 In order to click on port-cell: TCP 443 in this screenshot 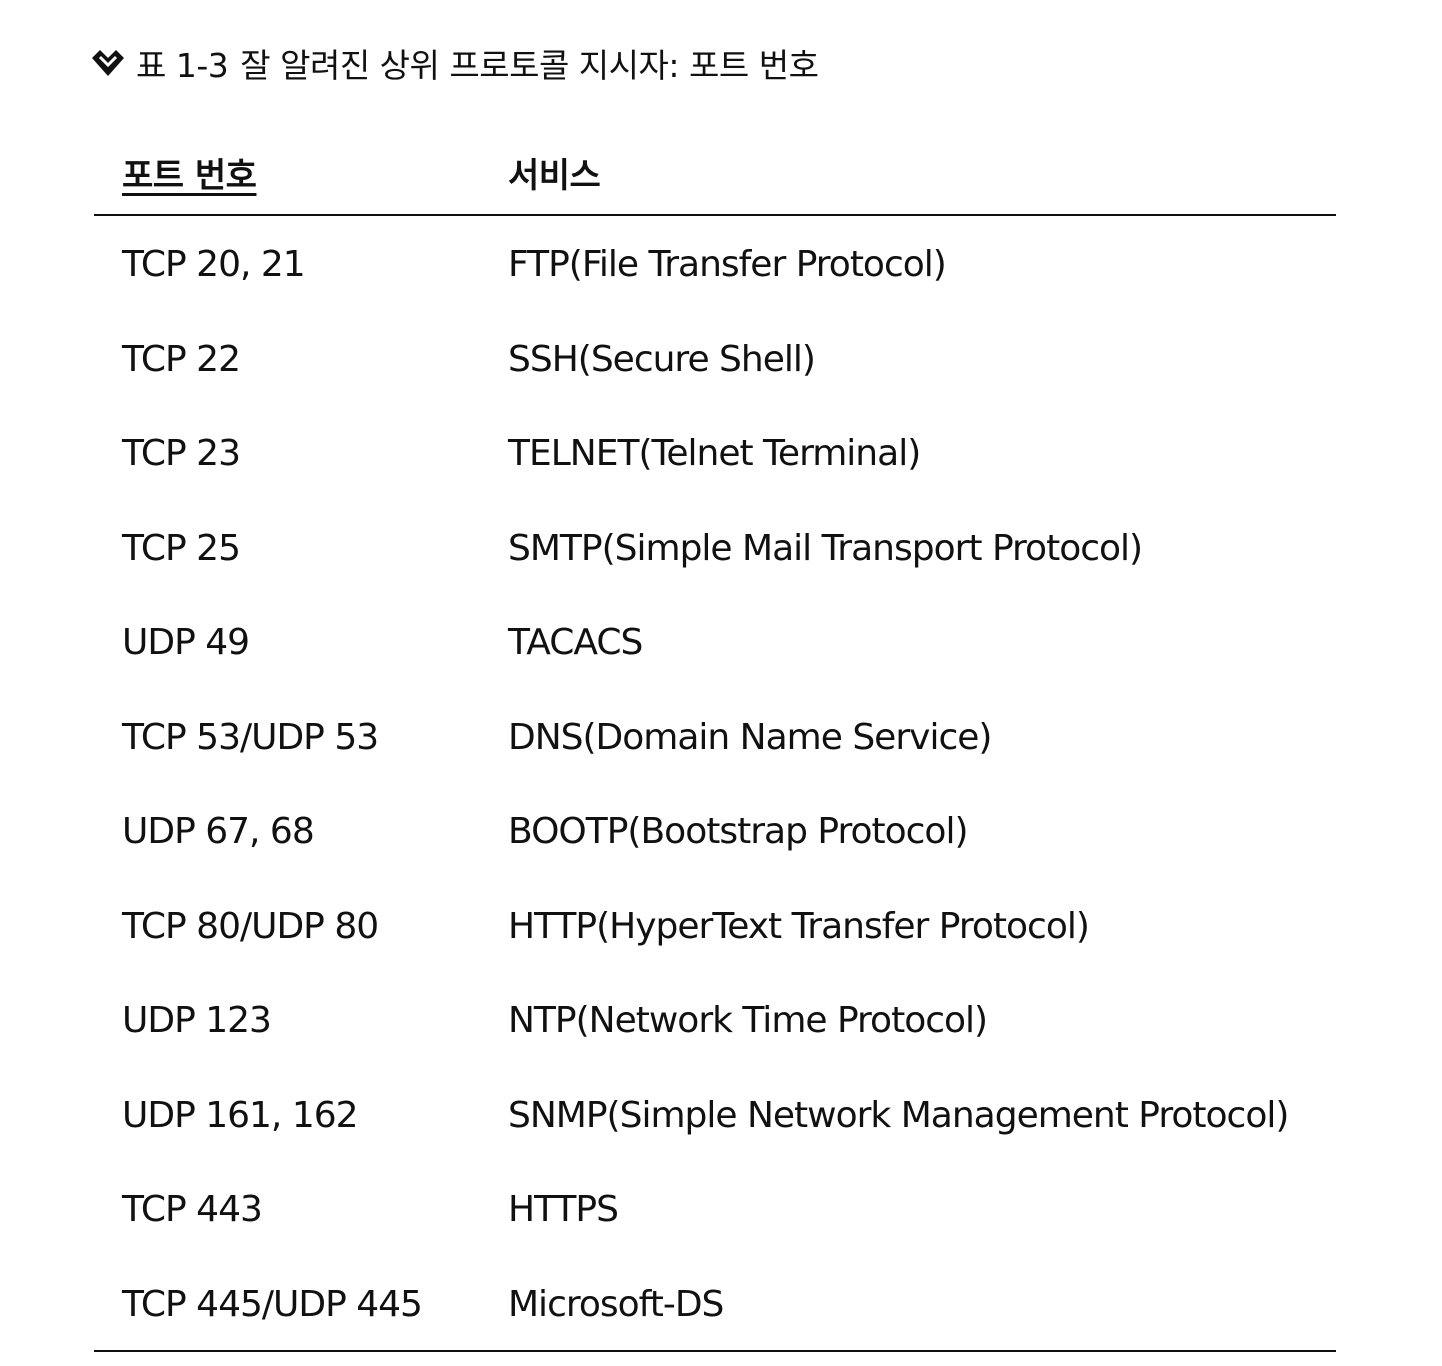, I will do `click(192, 1209)`.